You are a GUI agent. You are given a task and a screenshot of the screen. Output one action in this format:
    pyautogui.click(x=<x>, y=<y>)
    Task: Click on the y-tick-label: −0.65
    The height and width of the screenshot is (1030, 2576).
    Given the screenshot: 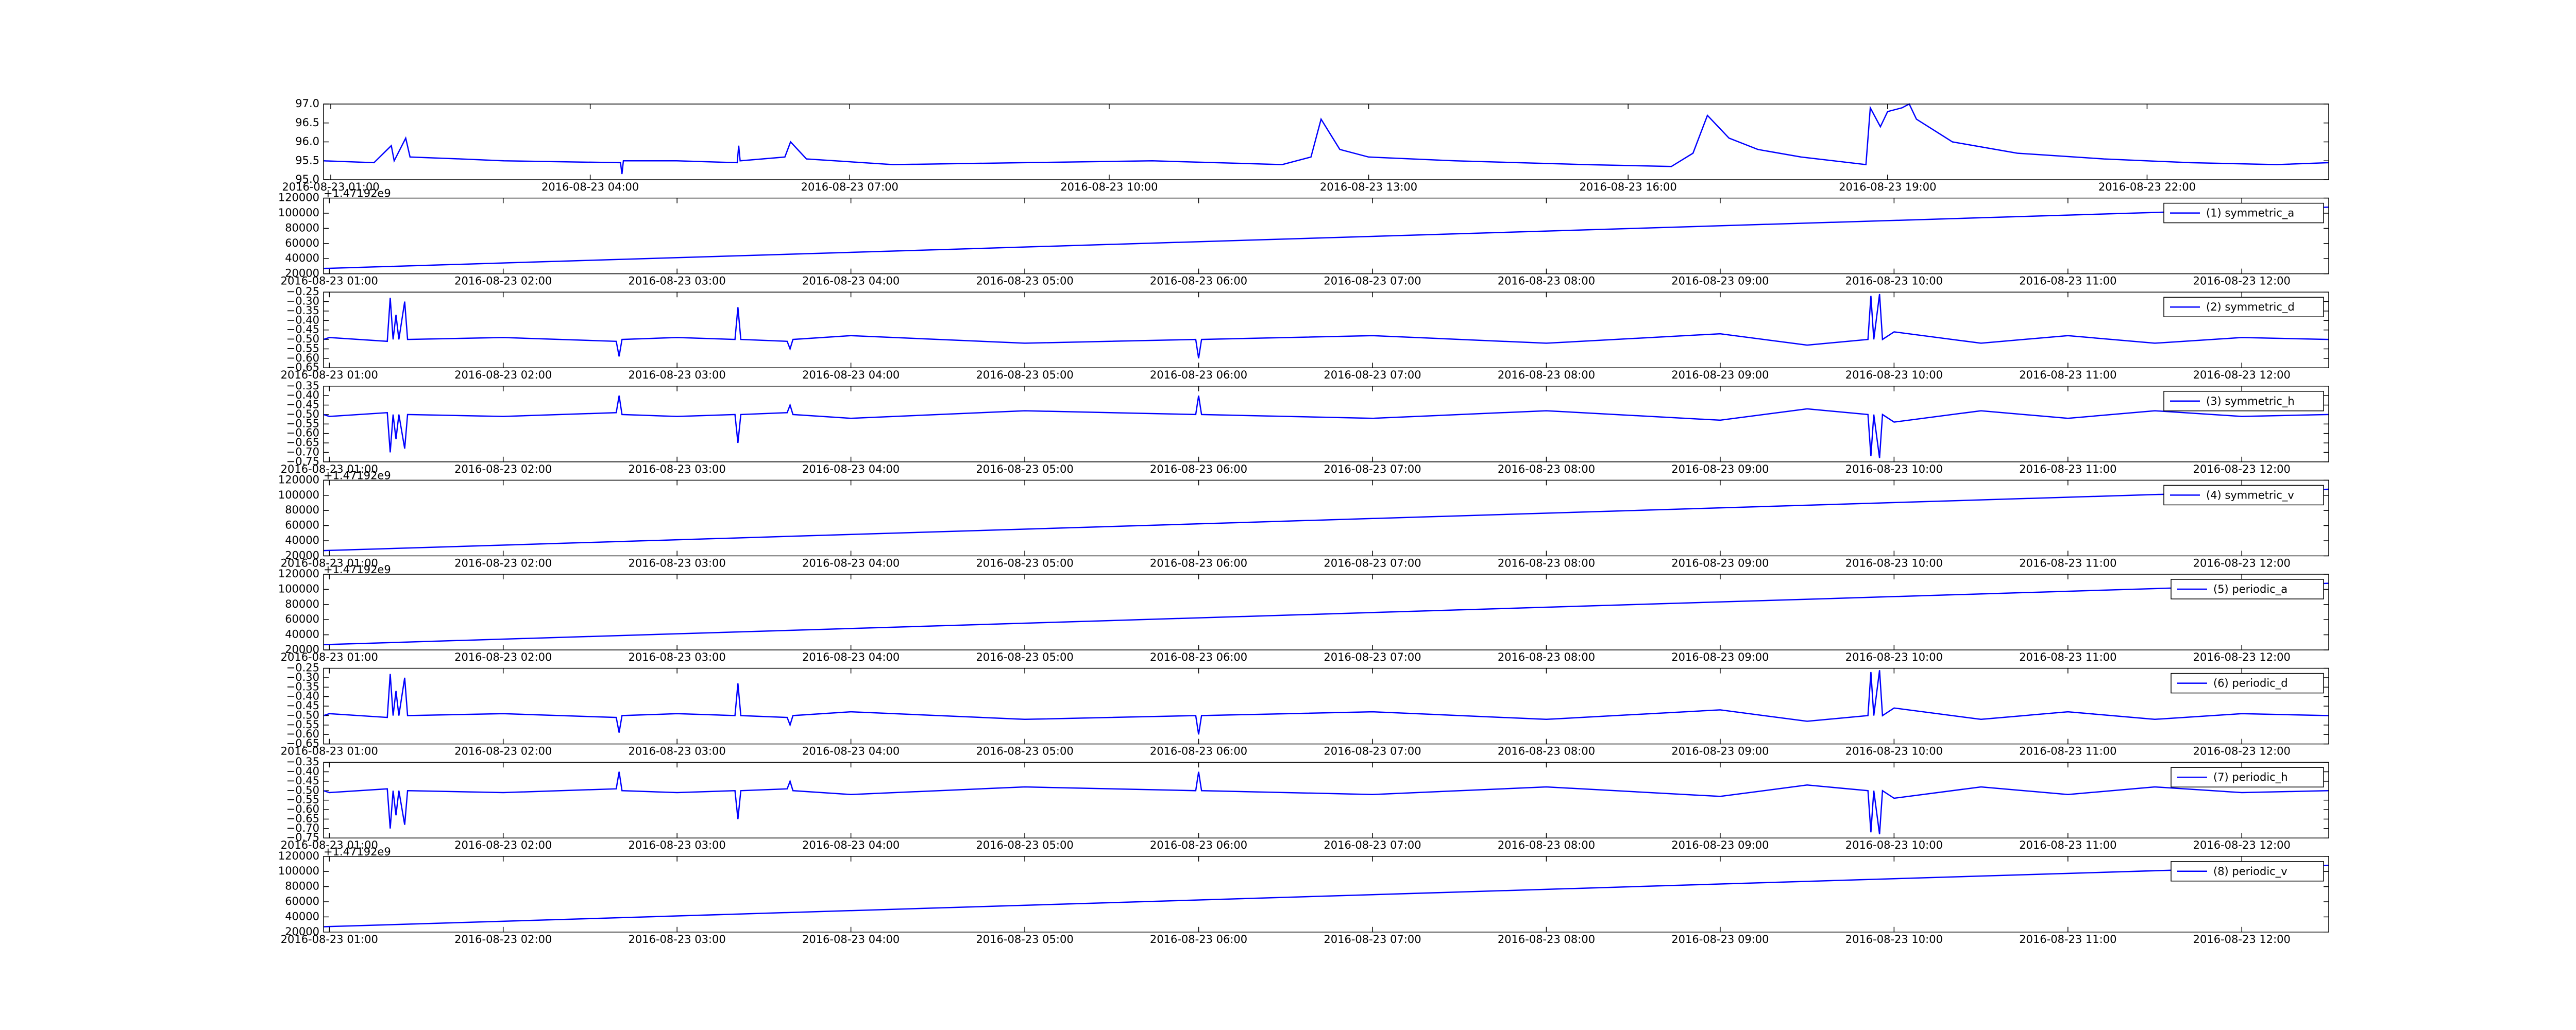 What is the action you would take?
    pyautogui.click(x=302, y=367)
    